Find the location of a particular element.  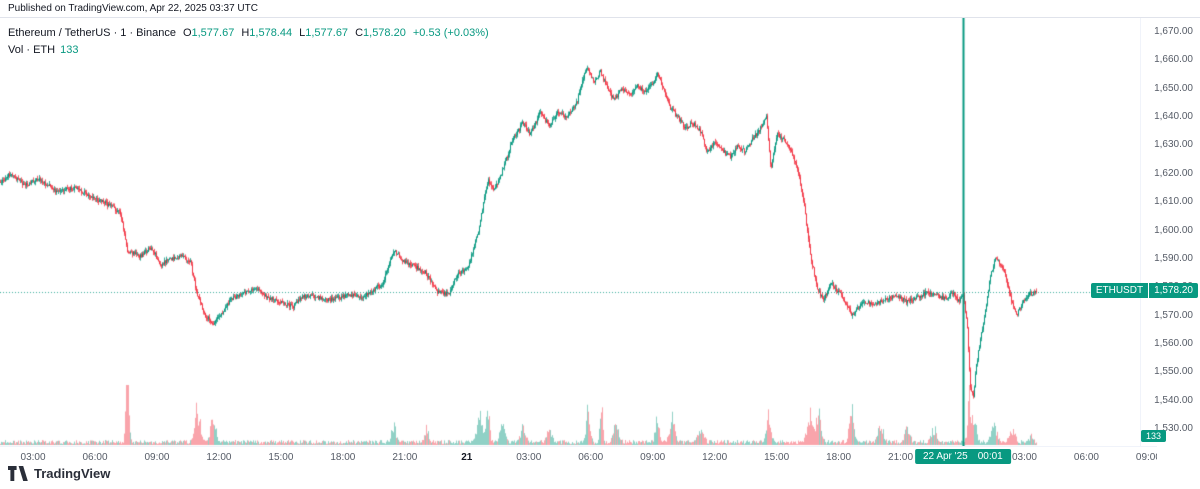

marker-date: 22 Apr '25 is located at coordinates (945, 456).